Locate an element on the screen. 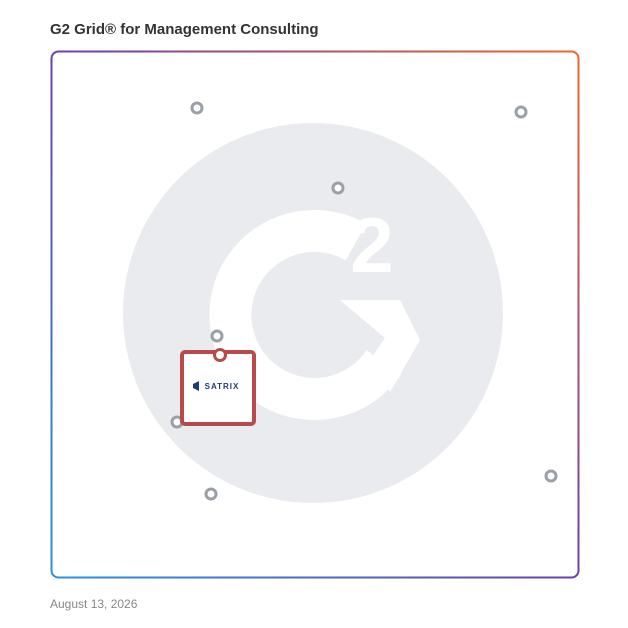  logo-text: SATRIX is located at coordinates (222, 386).